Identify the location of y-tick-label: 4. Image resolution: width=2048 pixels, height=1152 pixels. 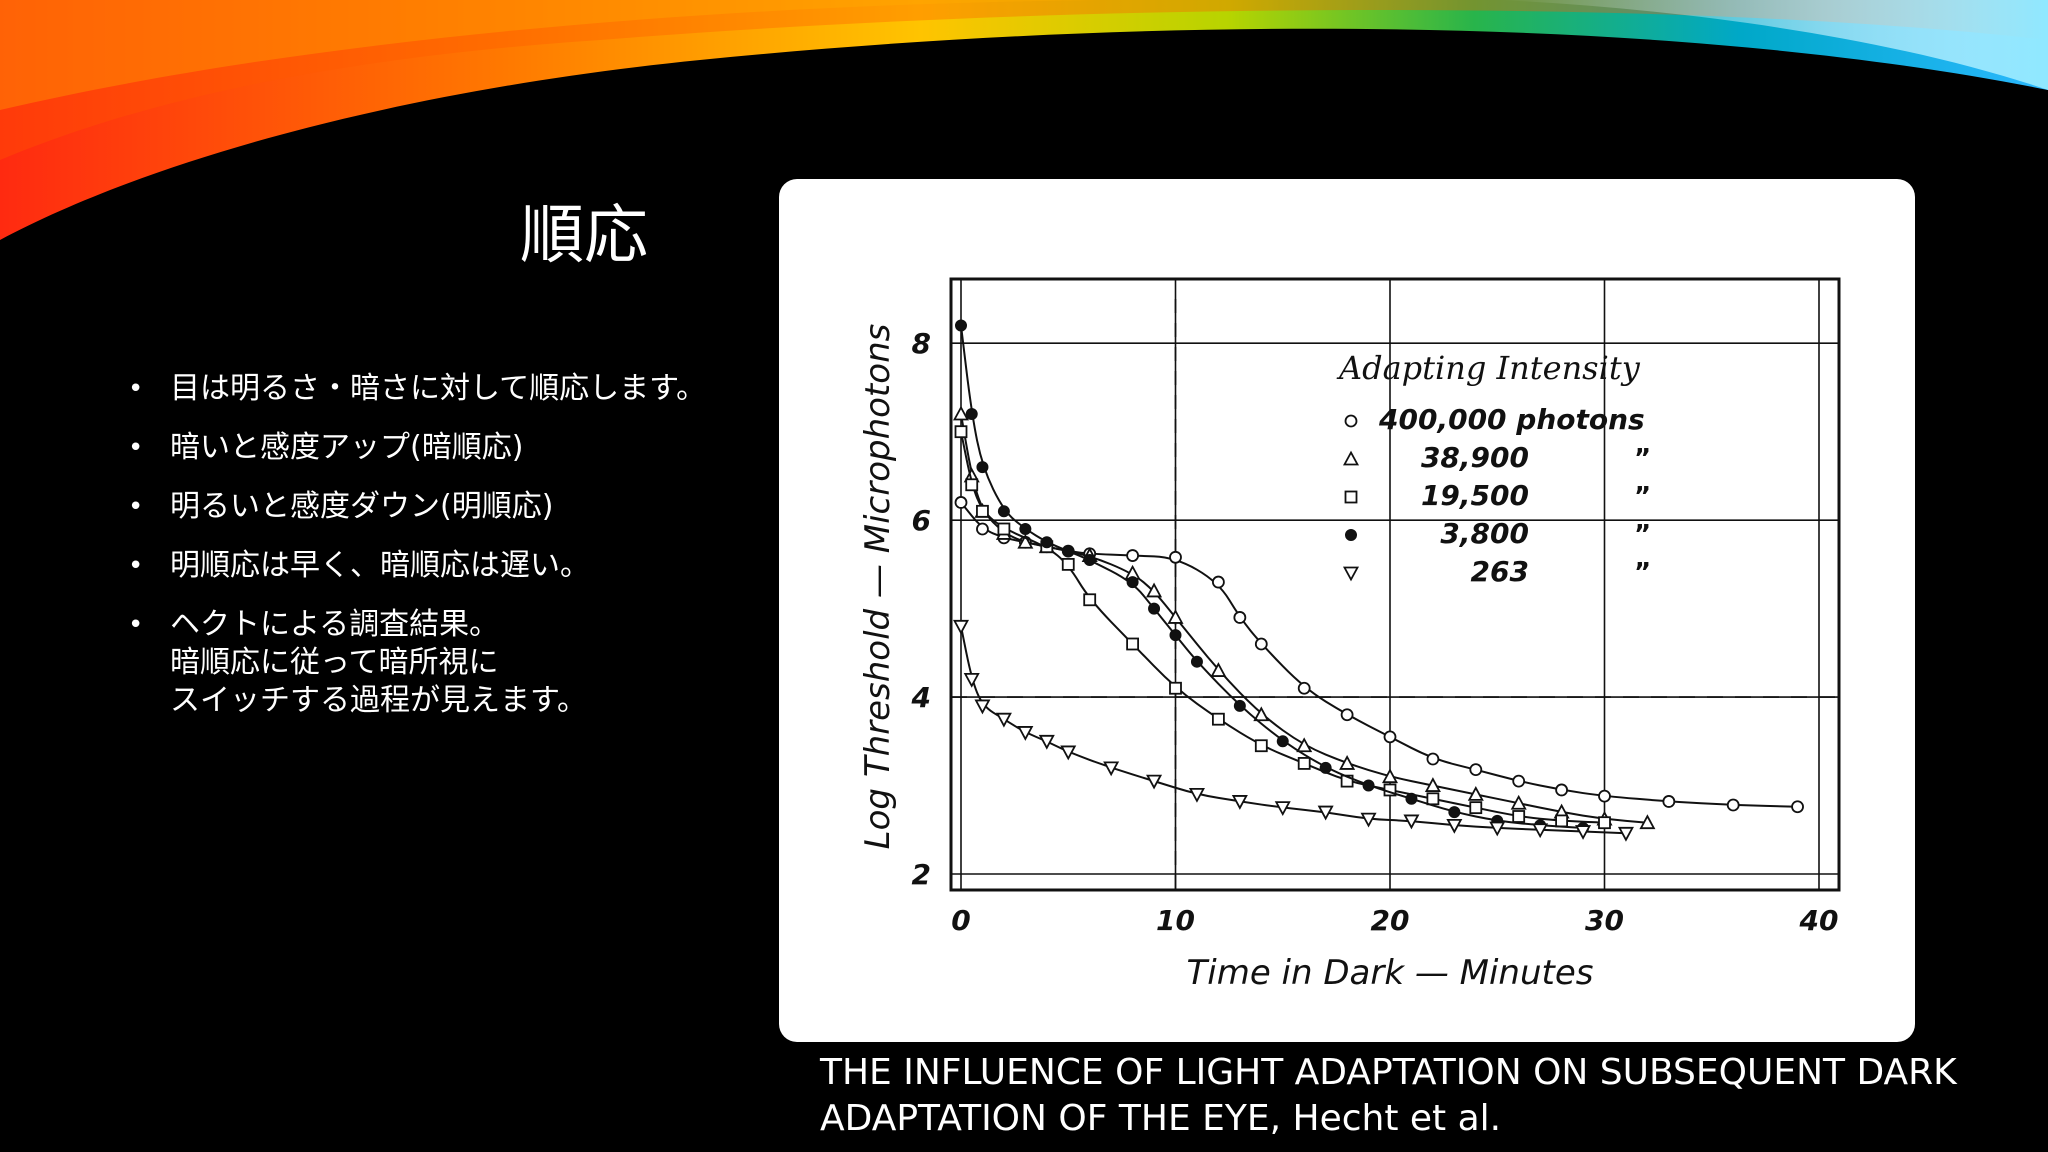
(921, 697).